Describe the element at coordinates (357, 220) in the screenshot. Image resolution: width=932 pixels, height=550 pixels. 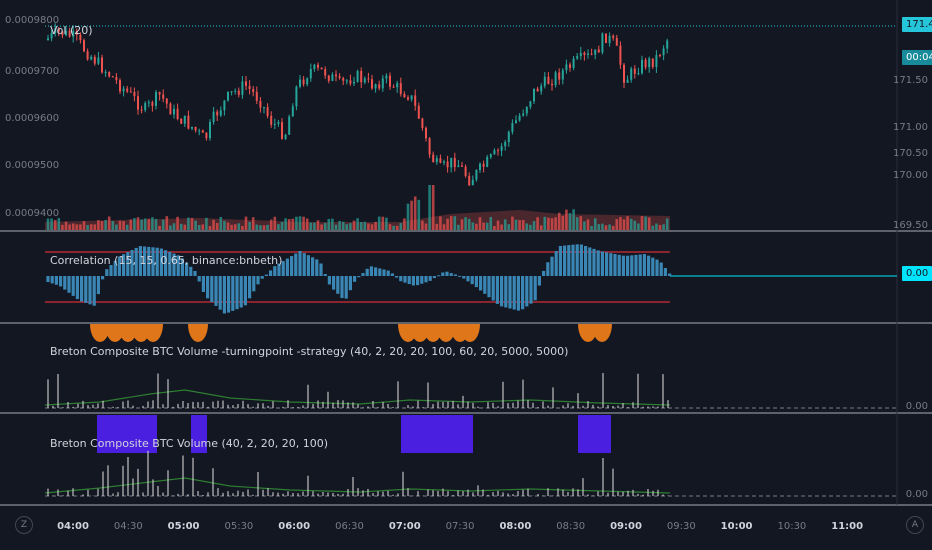
I see `volume-ma-area` at that location.